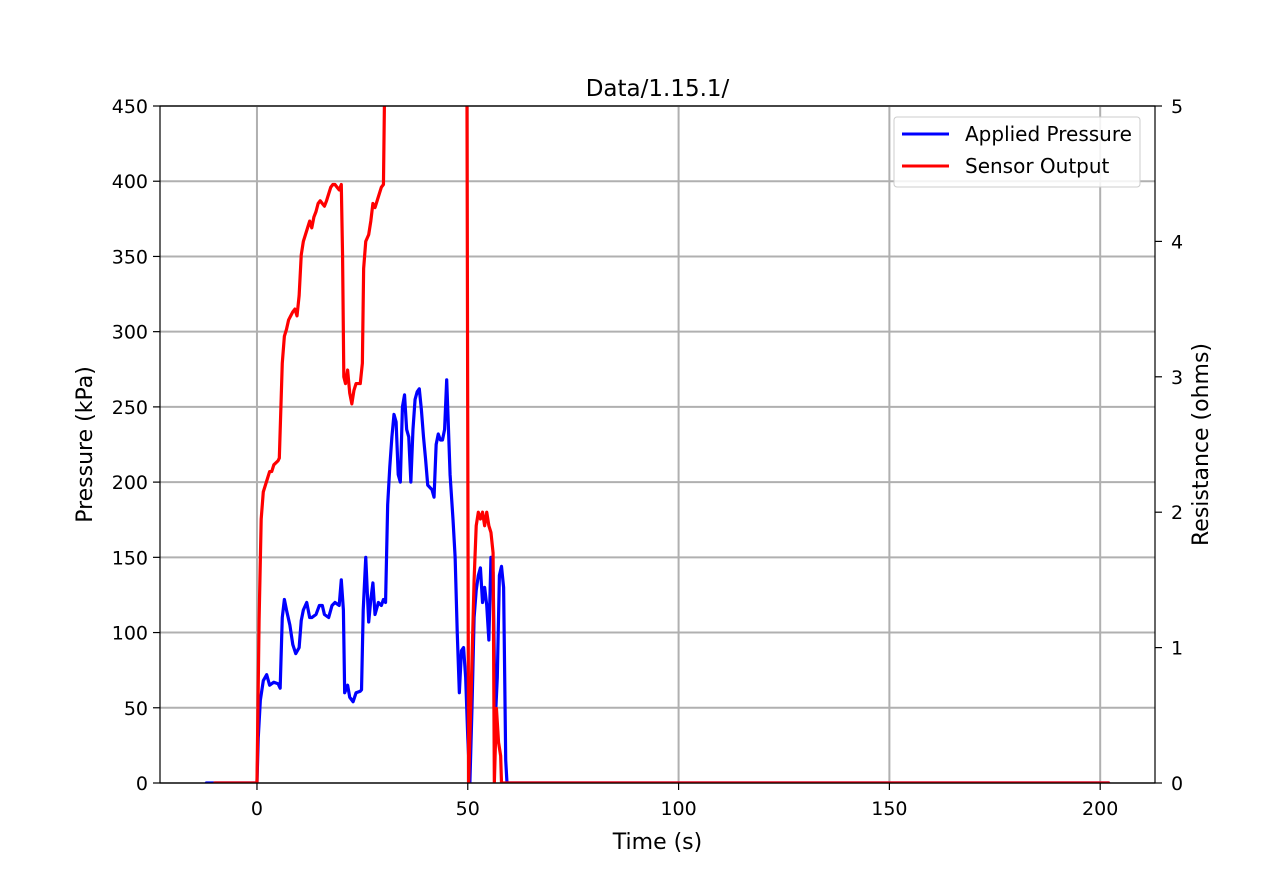 Image resolution: width=1280 pixels, height=880 pixels. Describe the element at coordinates (85, 444) in the screenshot. I see `y-axis-label: Pressure (kPa)` at that location.